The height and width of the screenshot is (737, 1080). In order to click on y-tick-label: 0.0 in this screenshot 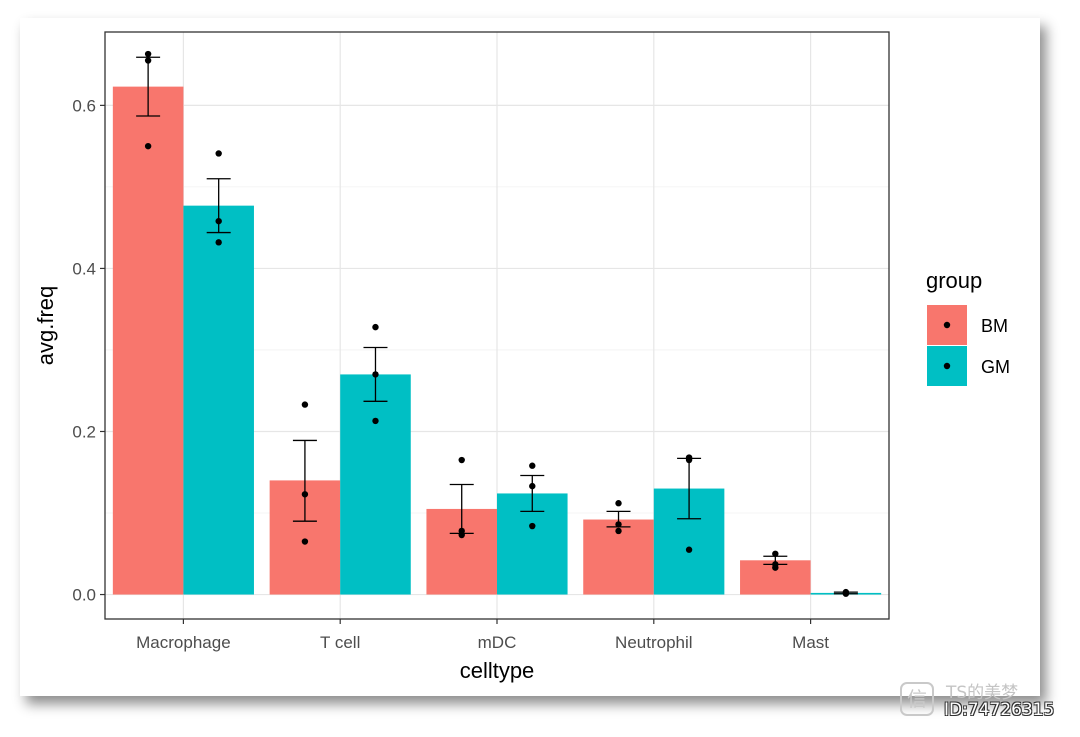, I will do `click(84, 595)`.